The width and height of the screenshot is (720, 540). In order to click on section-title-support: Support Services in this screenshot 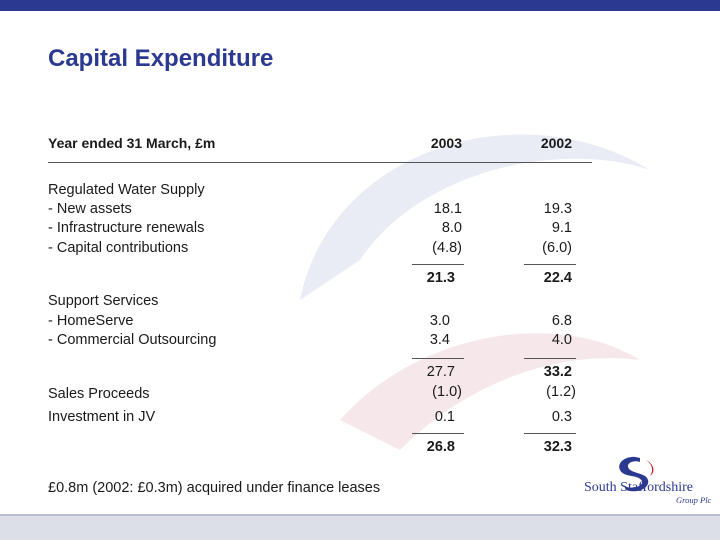, I will do `click(103, 301)`.